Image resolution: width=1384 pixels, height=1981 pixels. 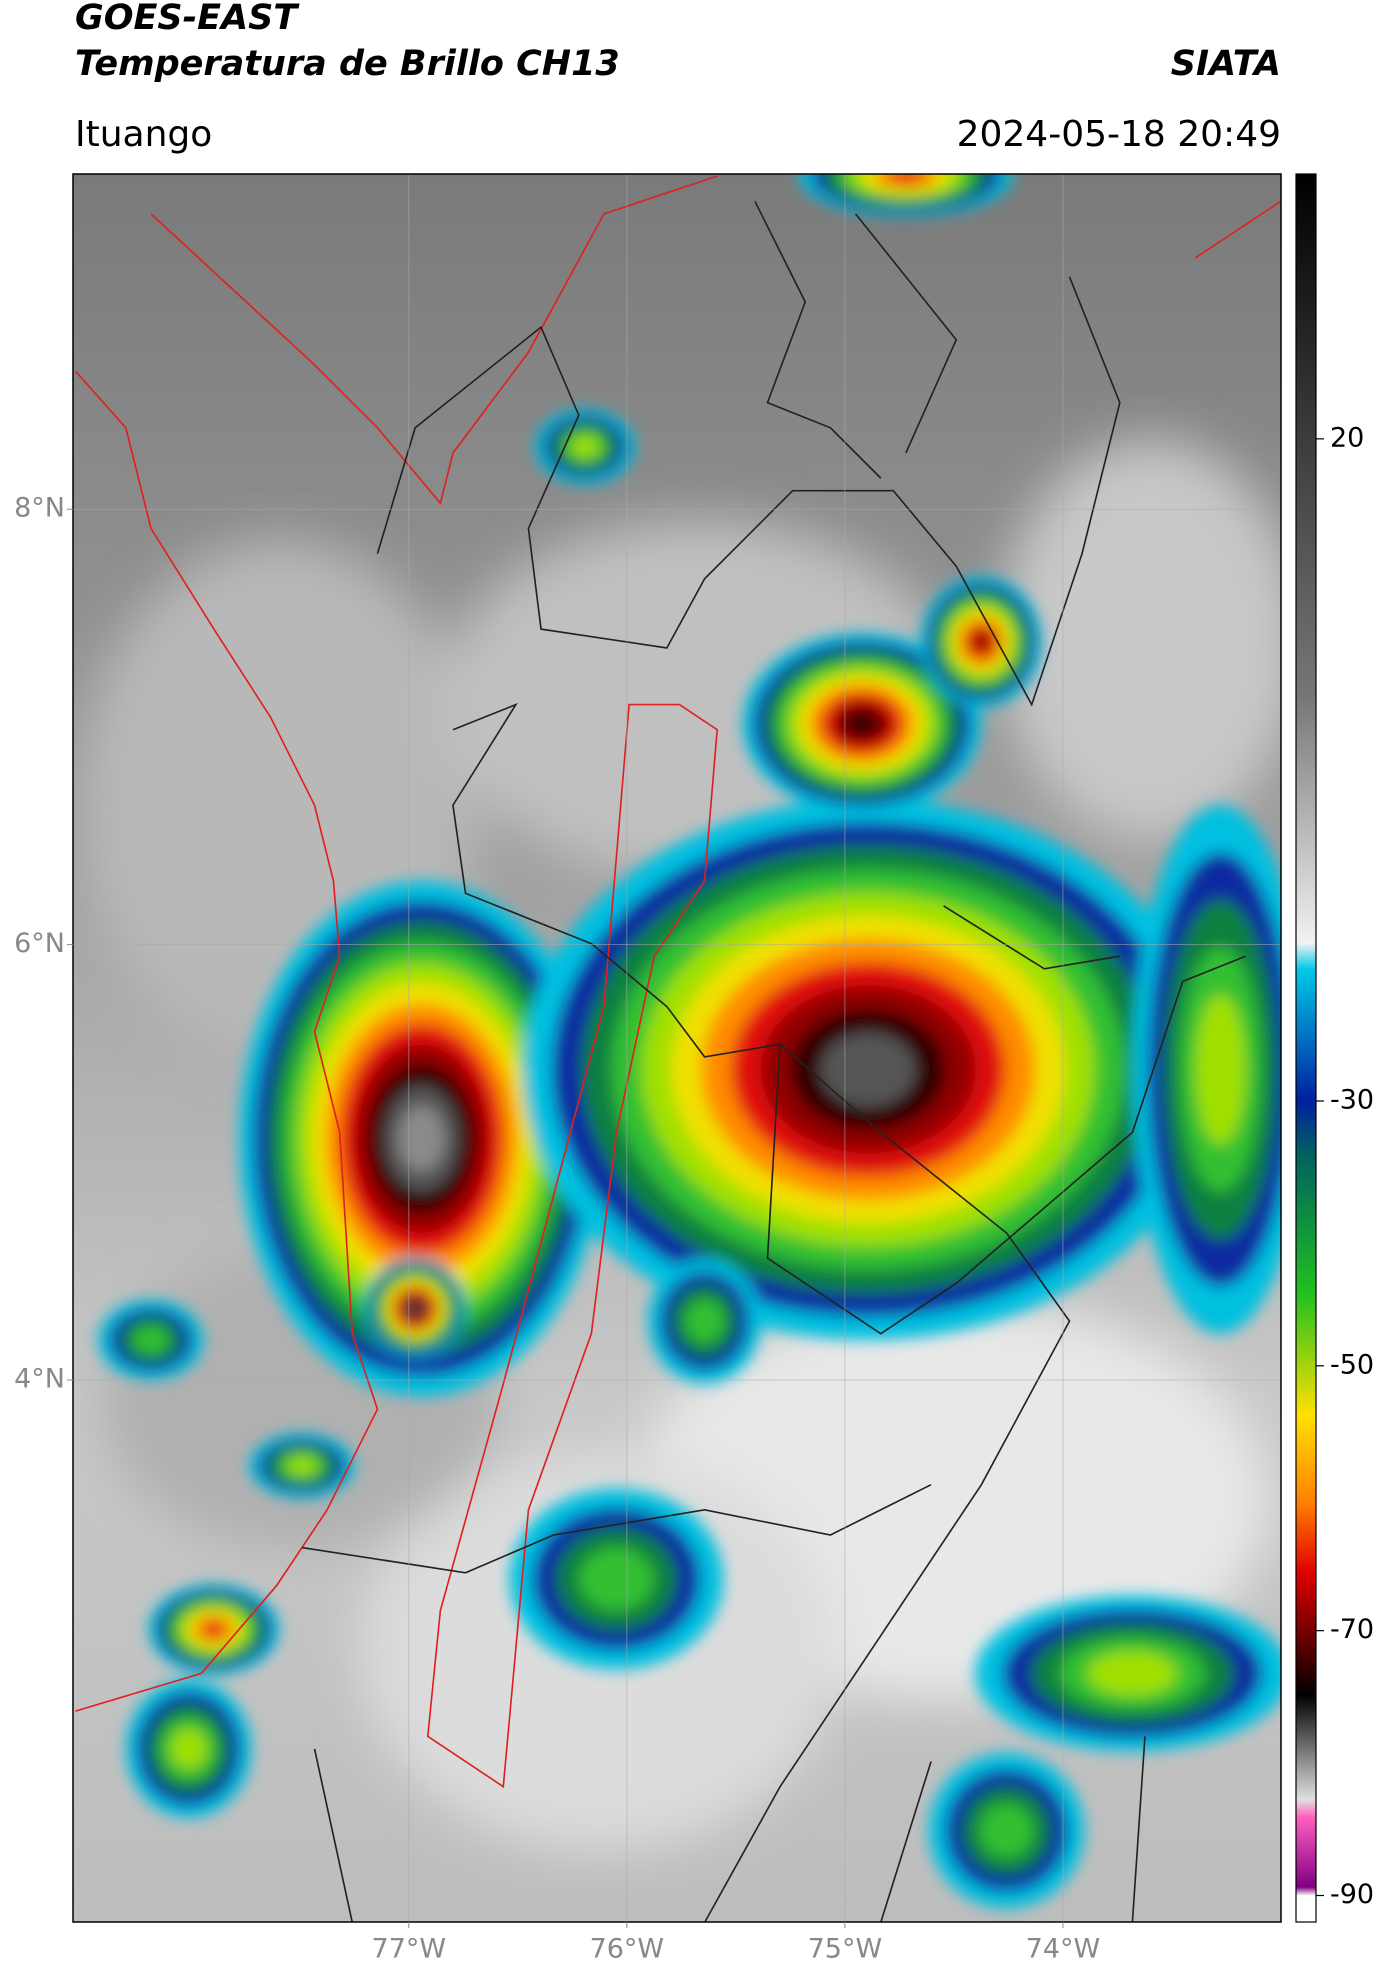 What do you see at coordinates (39, 1378) in the screenshot?
I see `lat-label: 4°N` at bounding box center [39, 1378].